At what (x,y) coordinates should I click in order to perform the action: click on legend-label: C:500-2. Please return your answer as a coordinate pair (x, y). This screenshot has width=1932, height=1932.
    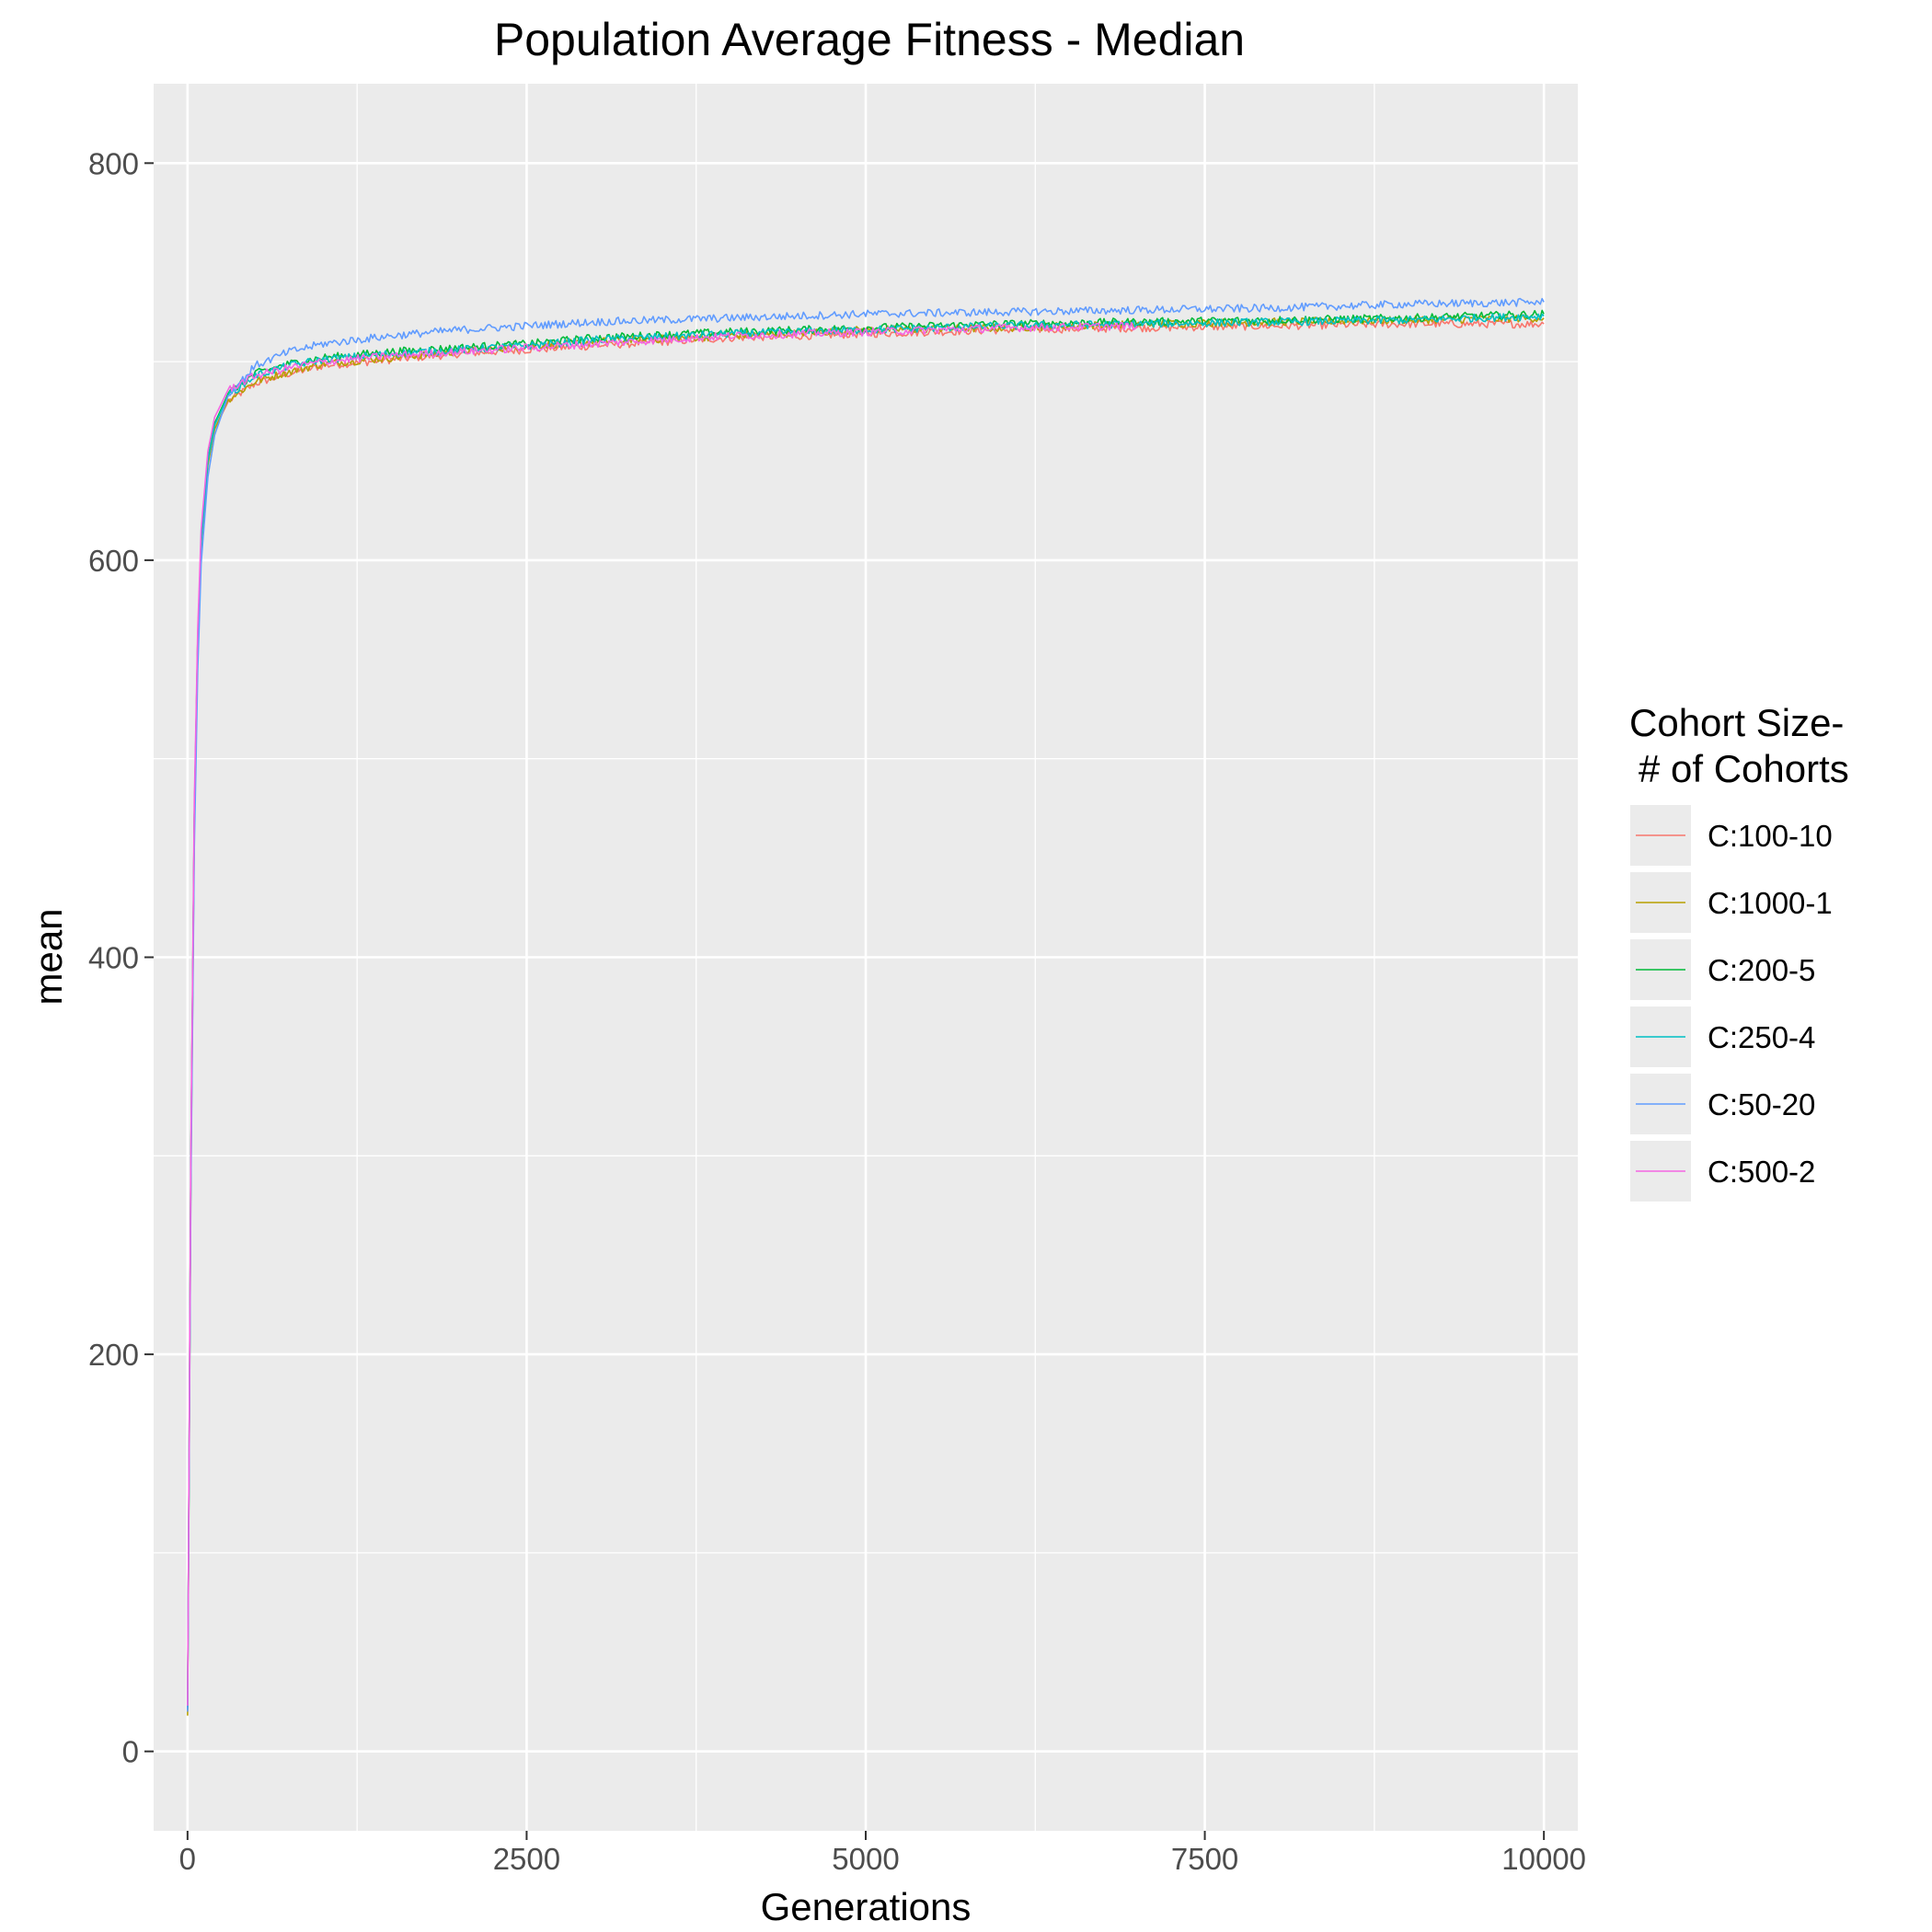
    Looking at the image, I should click on (1761, 1172).